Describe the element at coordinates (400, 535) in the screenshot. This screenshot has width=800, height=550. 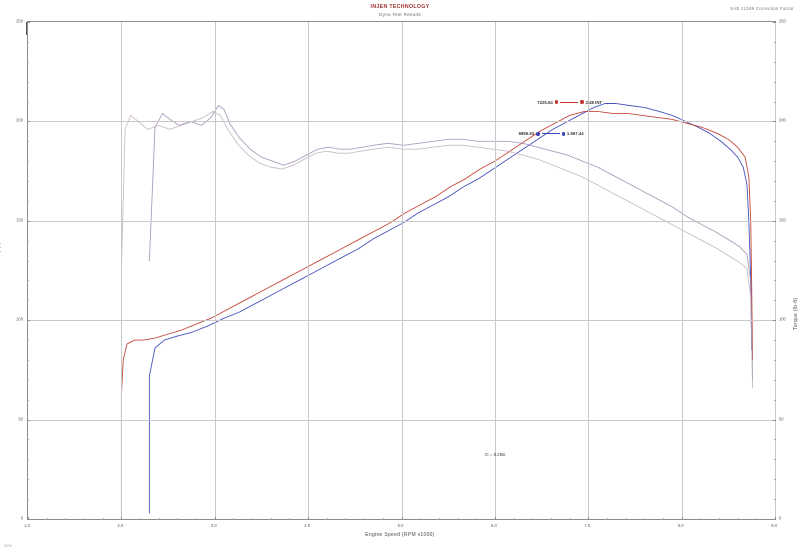
I see `x-axis-title: Engine Speed (RPM x1000)` at that location.